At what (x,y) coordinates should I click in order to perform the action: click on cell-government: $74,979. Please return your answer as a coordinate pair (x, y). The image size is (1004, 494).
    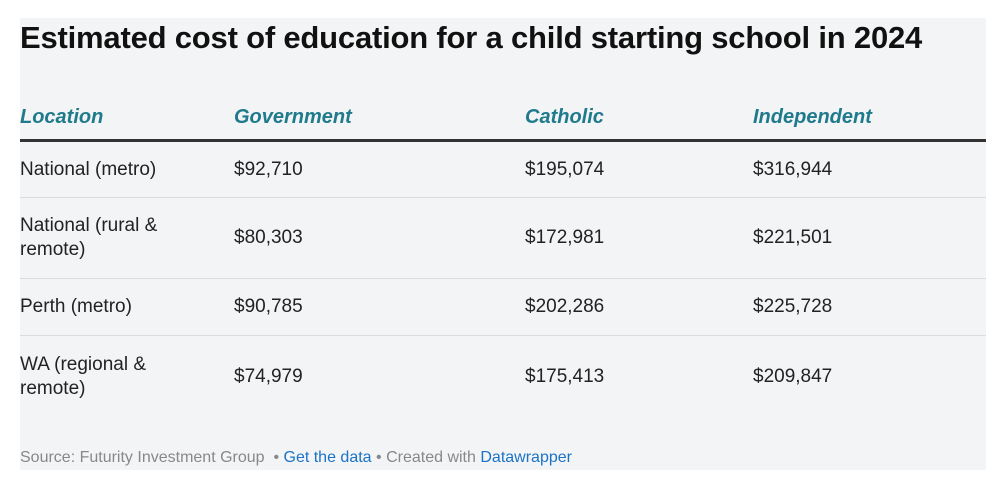
    Looking at the image, I should click on (268, 376).